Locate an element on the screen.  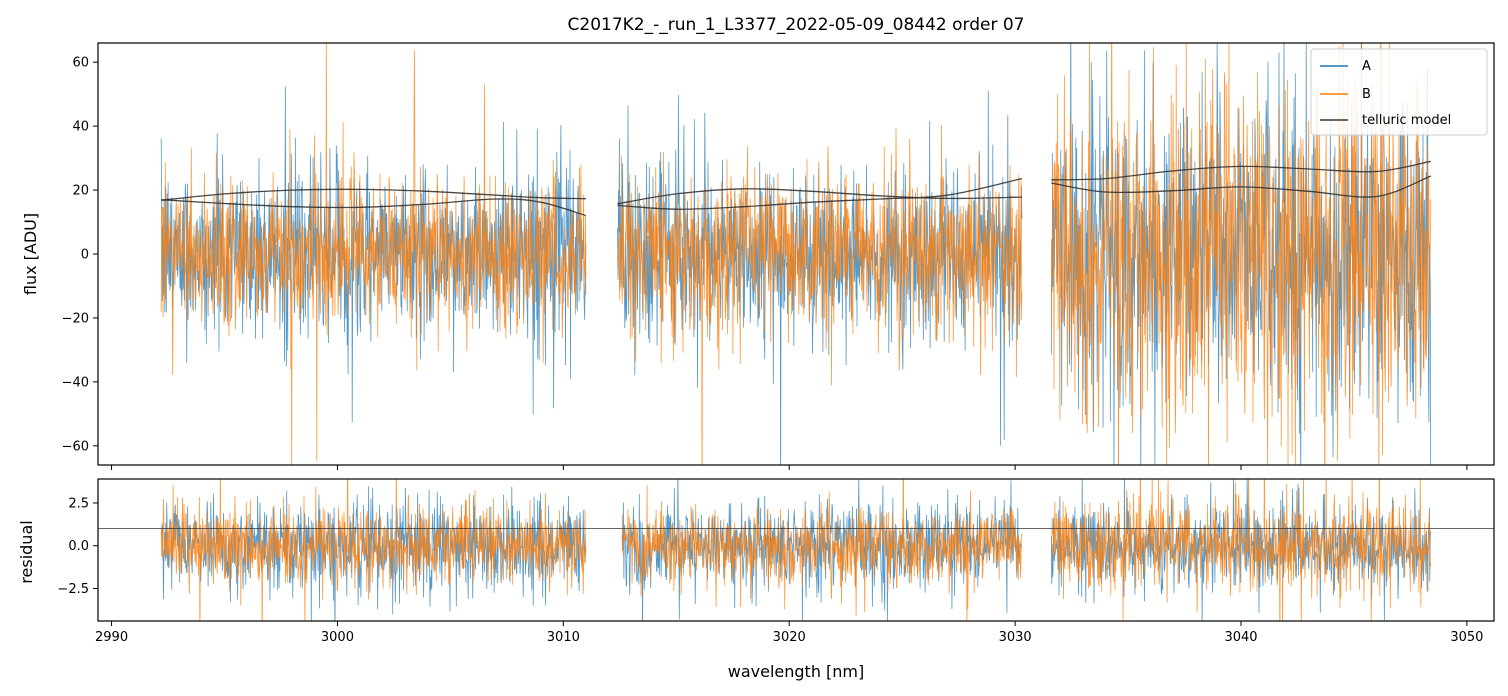
flux-y-axis-label: flux [ADU] is located at coordinates (30, 254).